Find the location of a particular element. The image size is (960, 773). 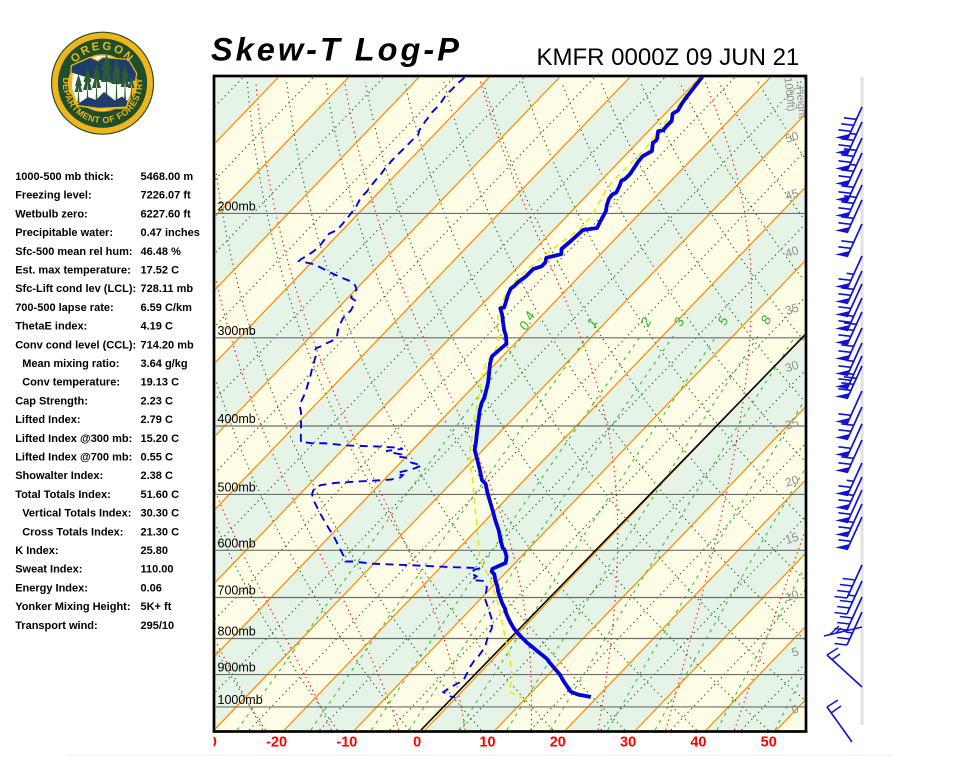

svg-text: 25.80 is located at coordinates (155, 551).